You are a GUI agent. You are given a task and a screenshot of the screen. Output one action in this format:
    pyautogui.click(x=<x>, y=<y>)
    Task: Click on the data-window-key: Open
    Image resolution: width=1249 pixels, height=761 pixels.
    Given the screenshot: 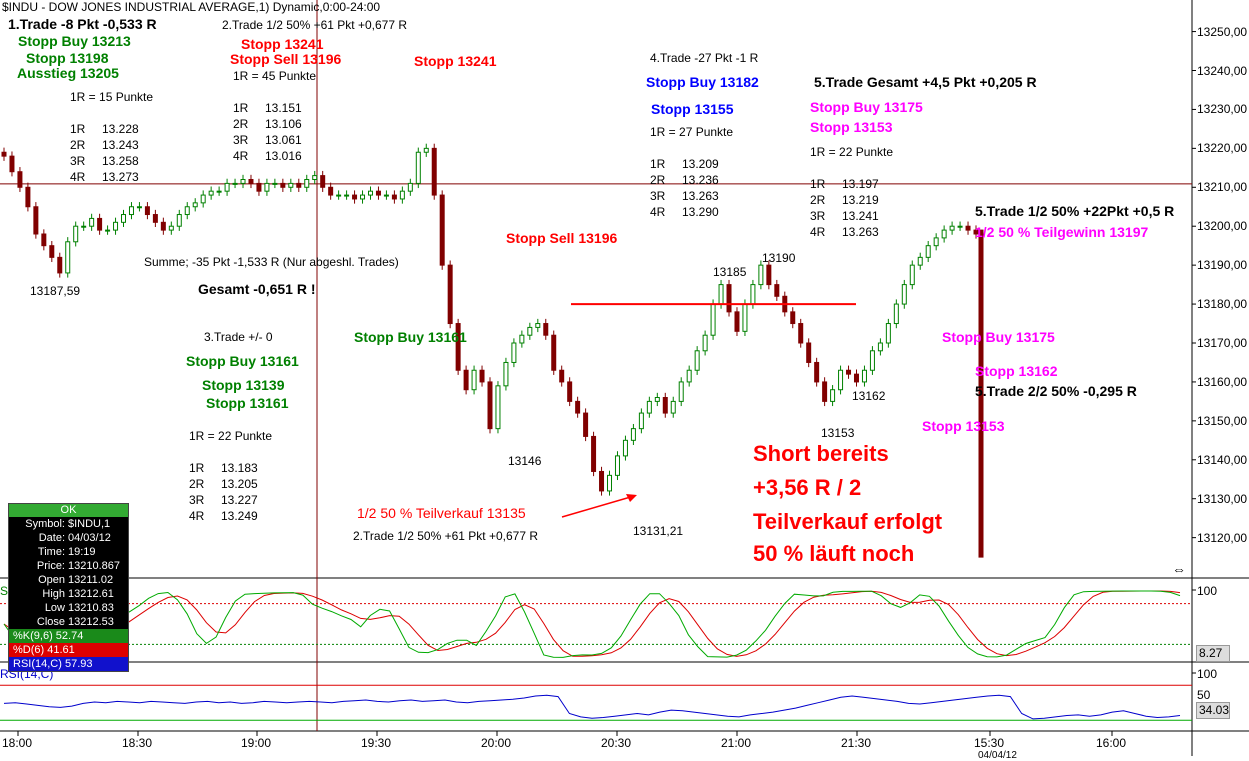 What is the action you would take?
    pyautogui.click(x=51, y=580)
    